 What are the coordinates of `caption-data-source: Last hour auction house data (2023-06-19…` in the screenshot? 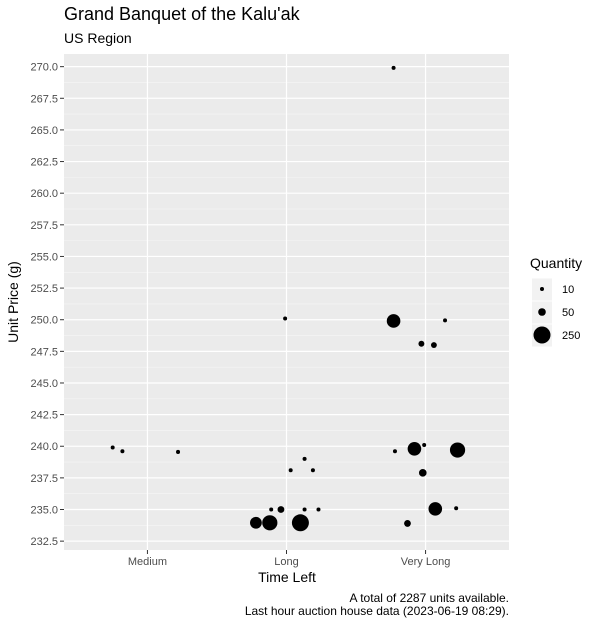 It's located at (376, 611).